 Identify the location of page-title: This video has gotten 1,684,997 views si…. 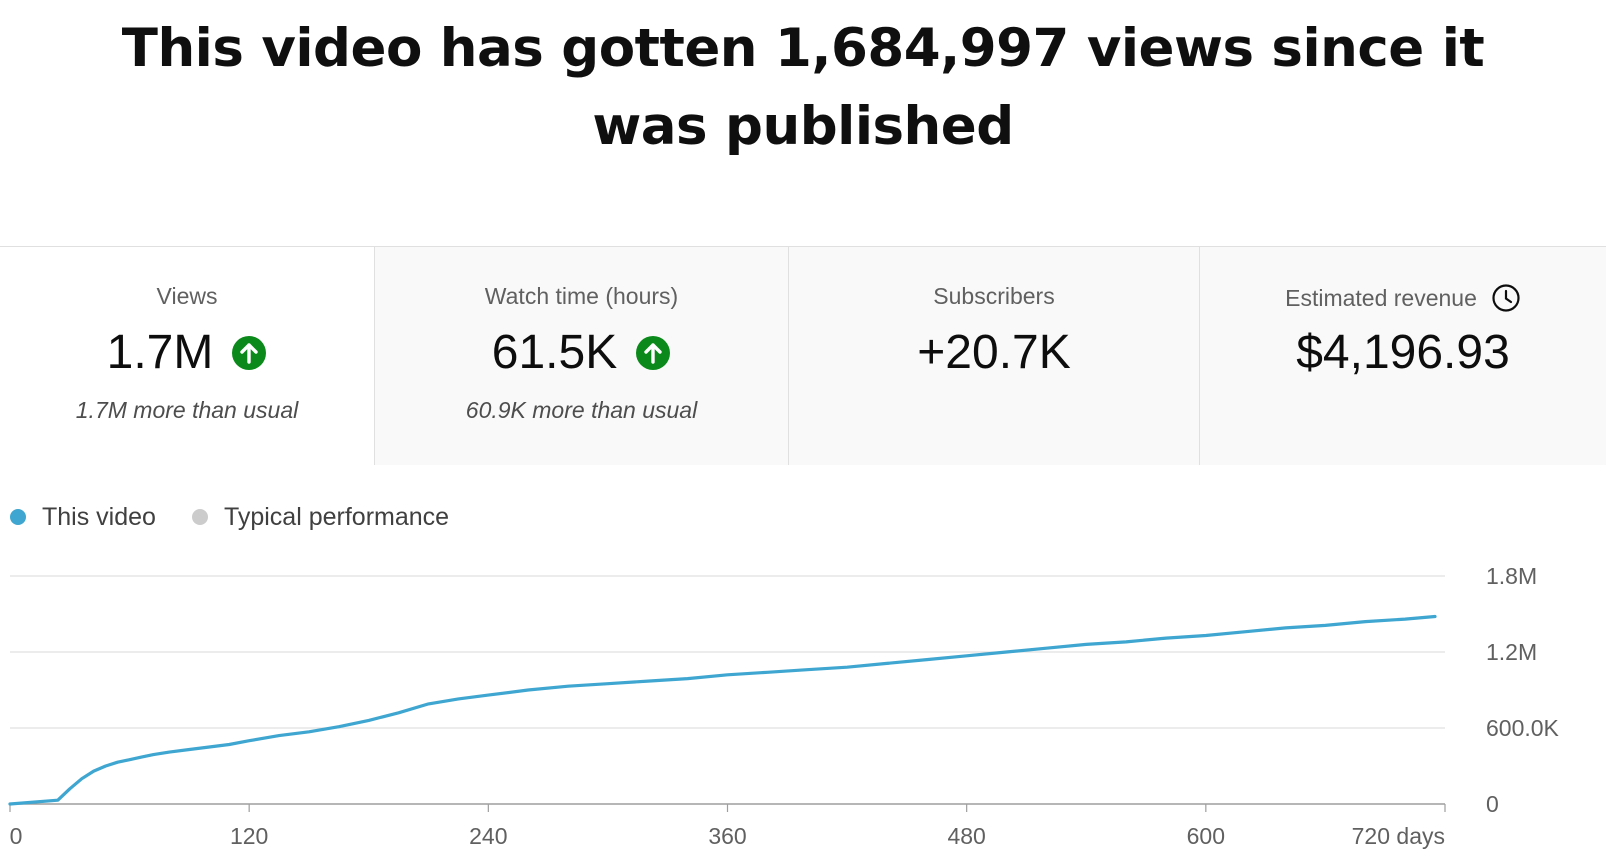
(803, 87).